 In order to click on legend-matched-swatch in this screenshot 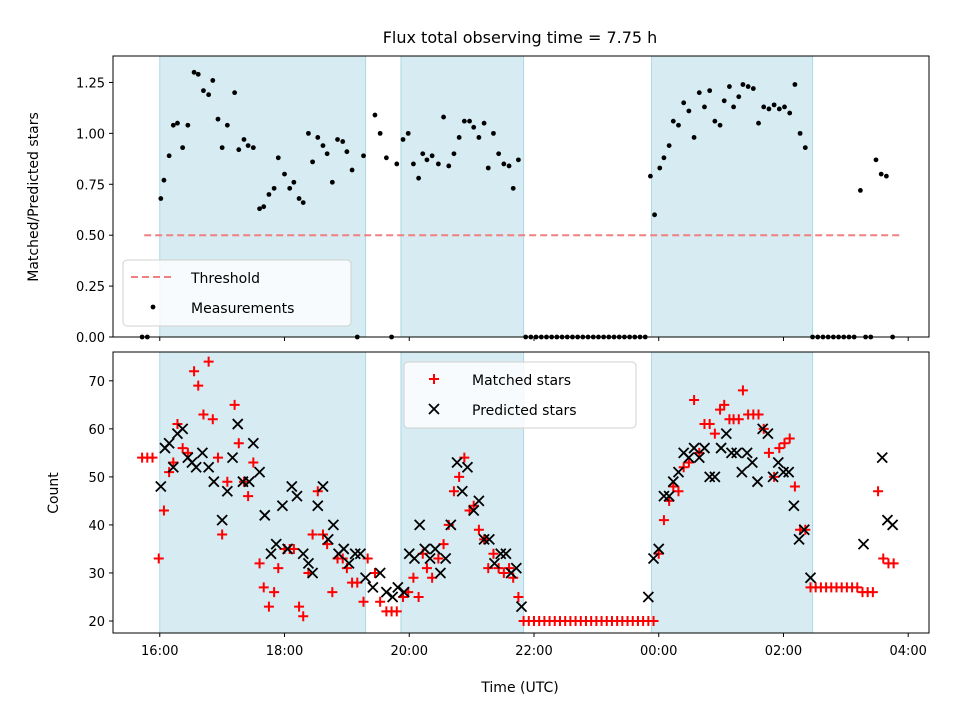, I will do `click(434, 379)`.